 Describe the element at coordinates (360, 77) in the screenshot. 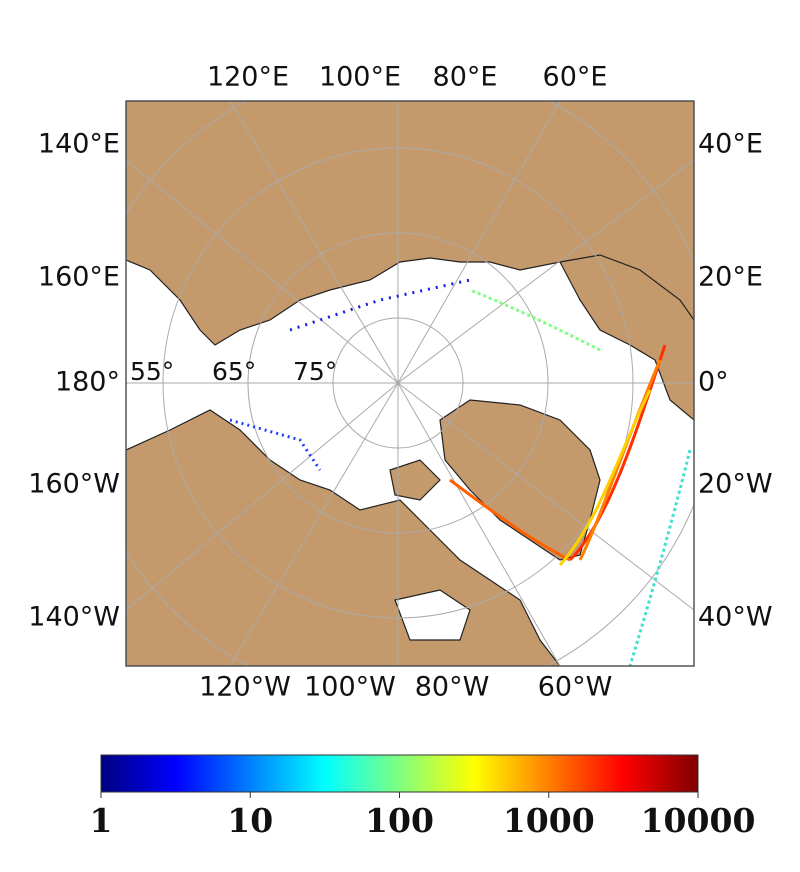

I see `lon-label: 100°E` at that location.